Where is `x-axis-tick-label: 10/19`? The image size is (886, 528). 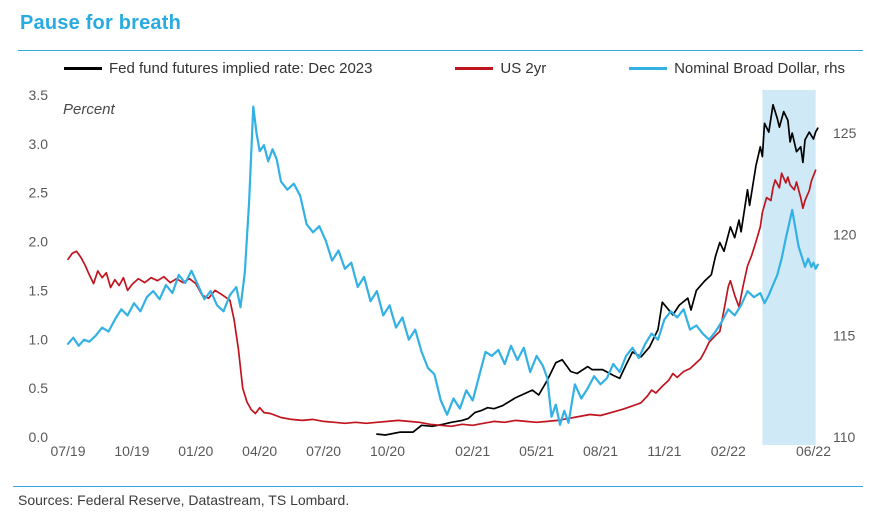 x-axis-tick-label: 10/19 is located at coordinates (131, 451).